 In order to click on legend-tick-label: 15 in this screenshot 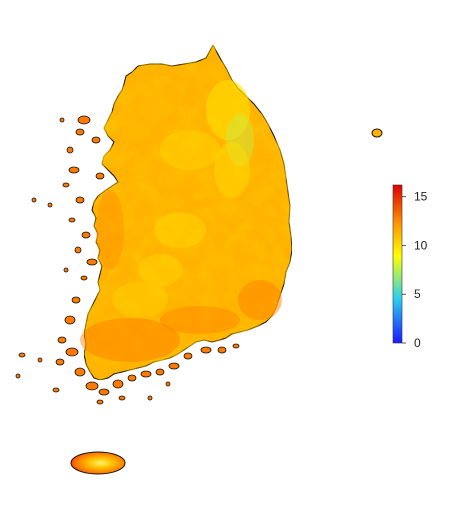, I will do `click(421, 197)`.